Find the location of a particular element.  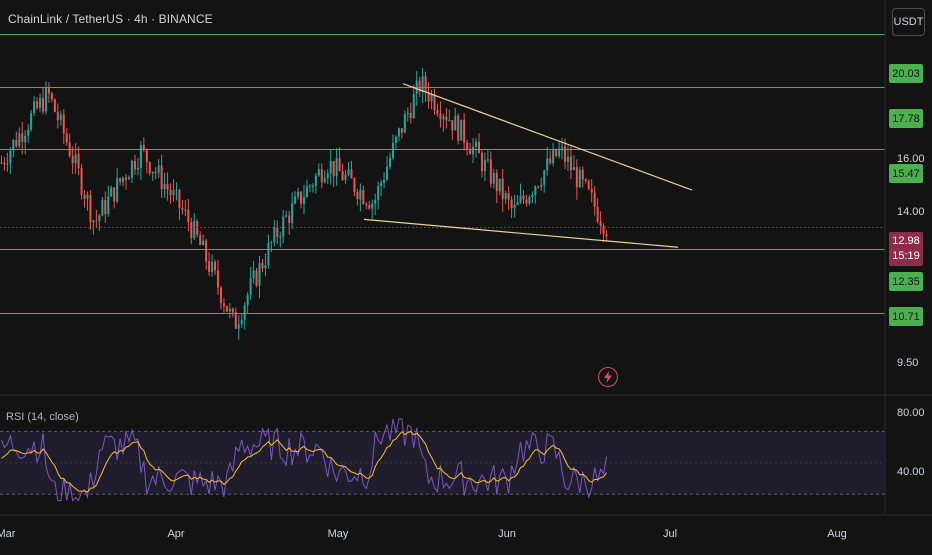

last-price-tag: 12.98 15:19 is located at coordinates (906, 249).